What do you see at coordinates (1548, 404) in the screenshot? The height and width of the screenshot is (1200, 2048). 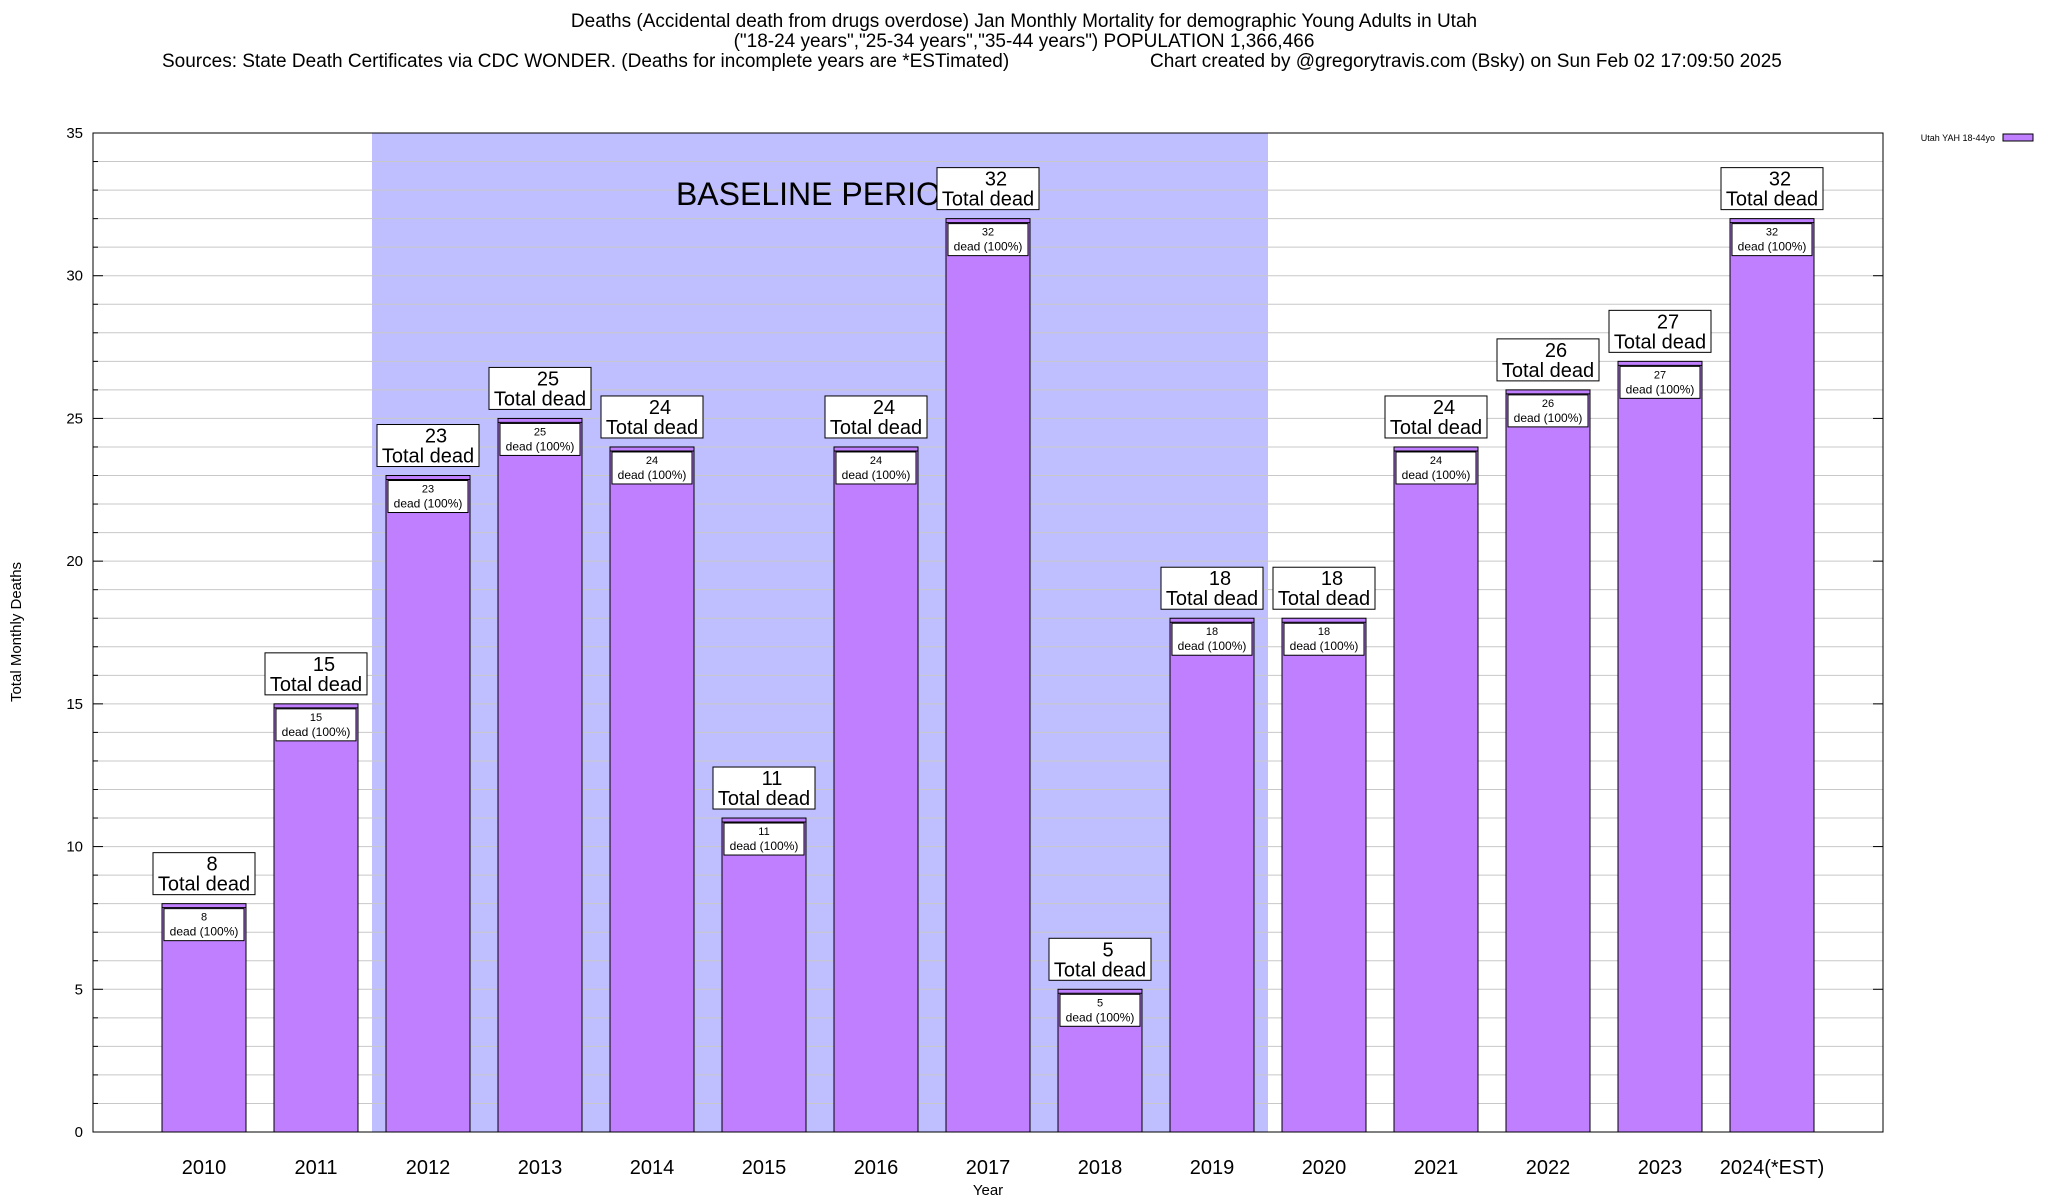 I see `inner-label-value: 26` at bounding box center [1548, 404].